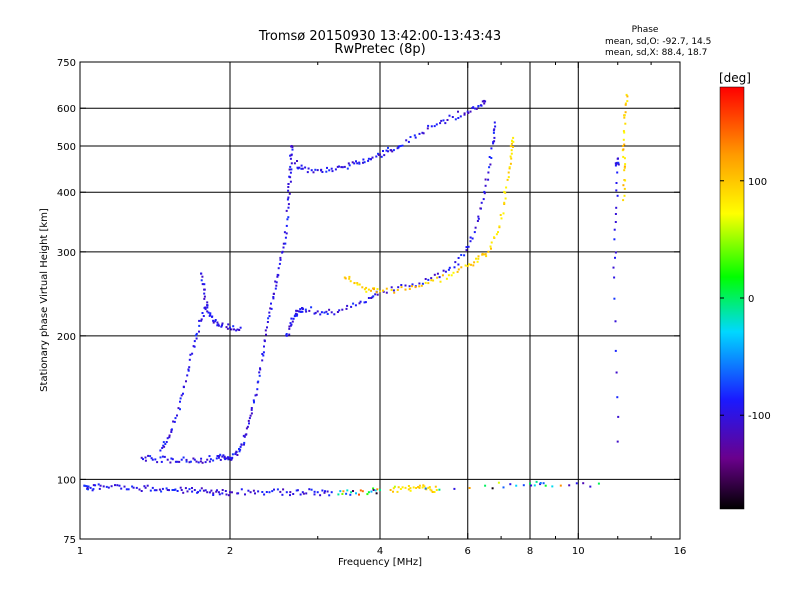 The width and height of the screenshot is (800, 600). What do you see at coordinates (380, 551) in the screenshot?
I see `x-tick-label: 4` at bounding box center [380, 551].